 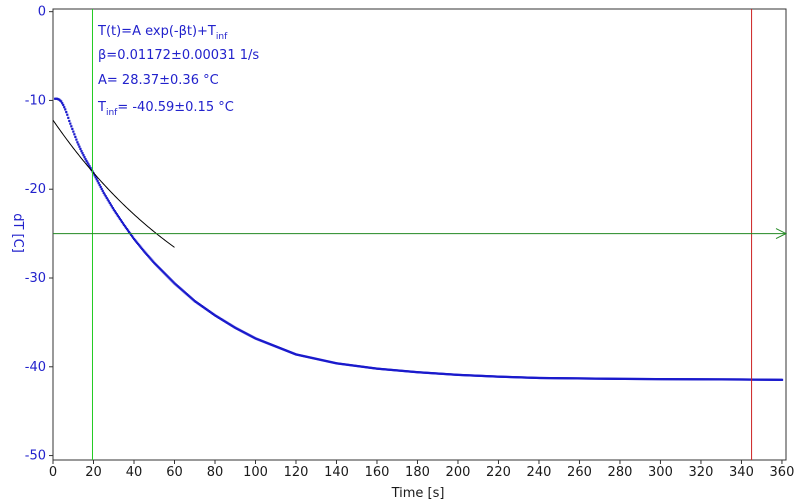 I want to click on x-tick-label: 200, so click(x=458, y=472).